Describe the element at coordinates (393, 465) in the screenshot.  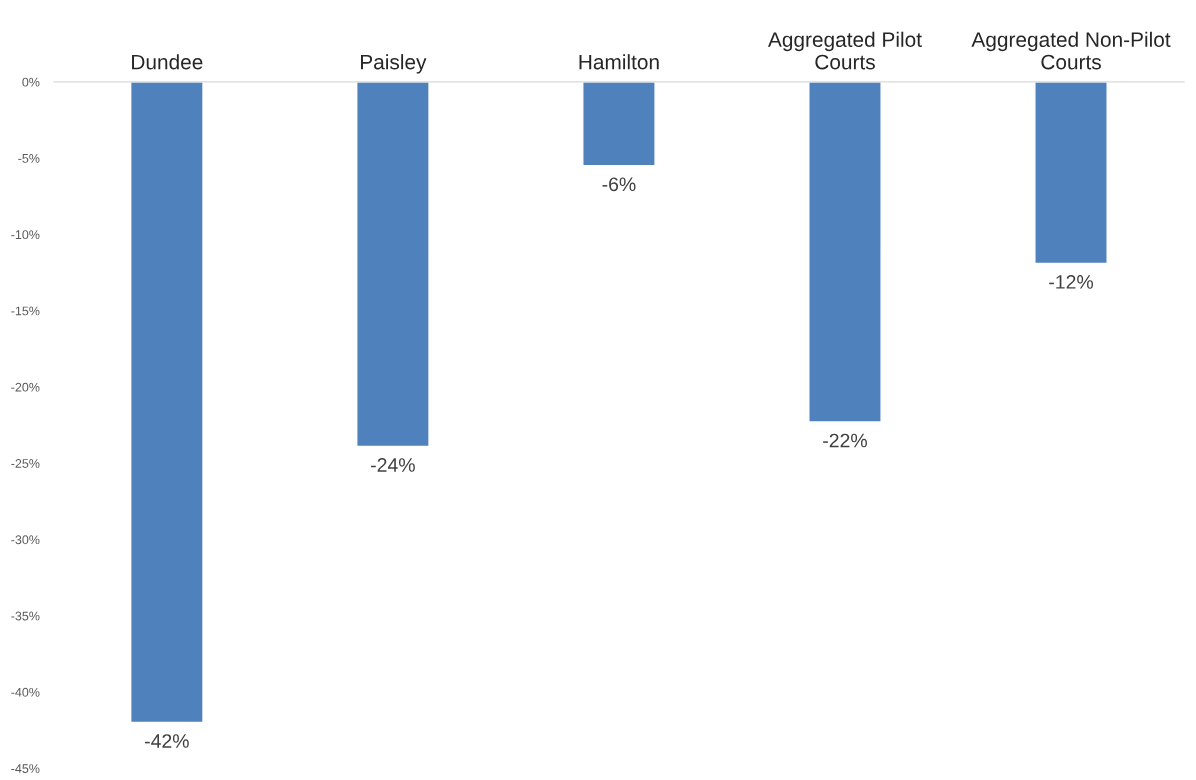
I see `data-label: -24%` at that location.